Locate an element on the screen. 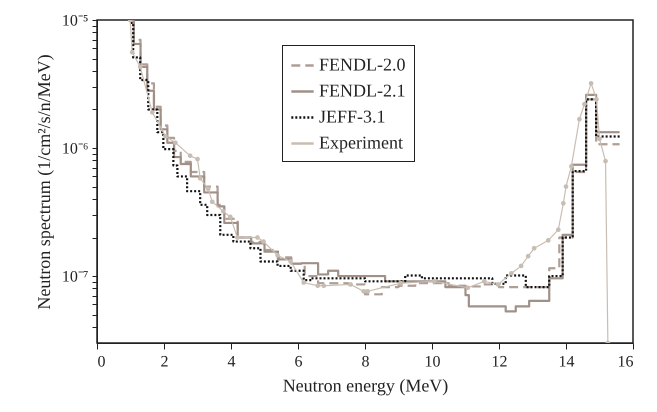  x-tick-label: 2 is located at coordinates (164, 362).